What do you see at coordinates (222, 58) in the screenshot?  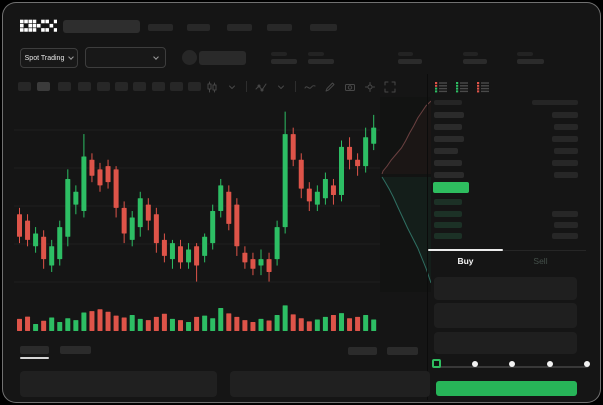 I see `price-placeholder` at bounding box center [222, 58].